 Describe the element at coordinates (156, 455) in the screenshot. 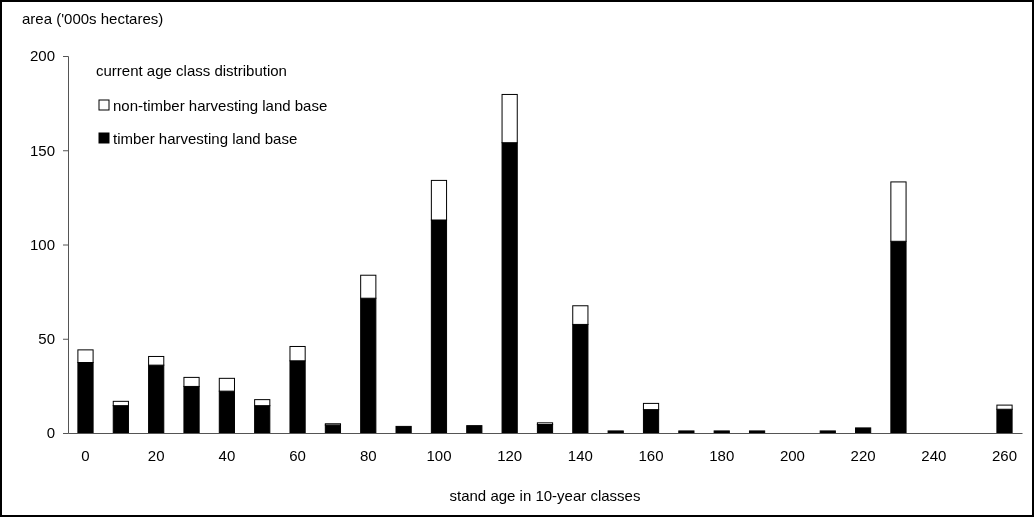

I see `x-tick-label: 20` at that location.